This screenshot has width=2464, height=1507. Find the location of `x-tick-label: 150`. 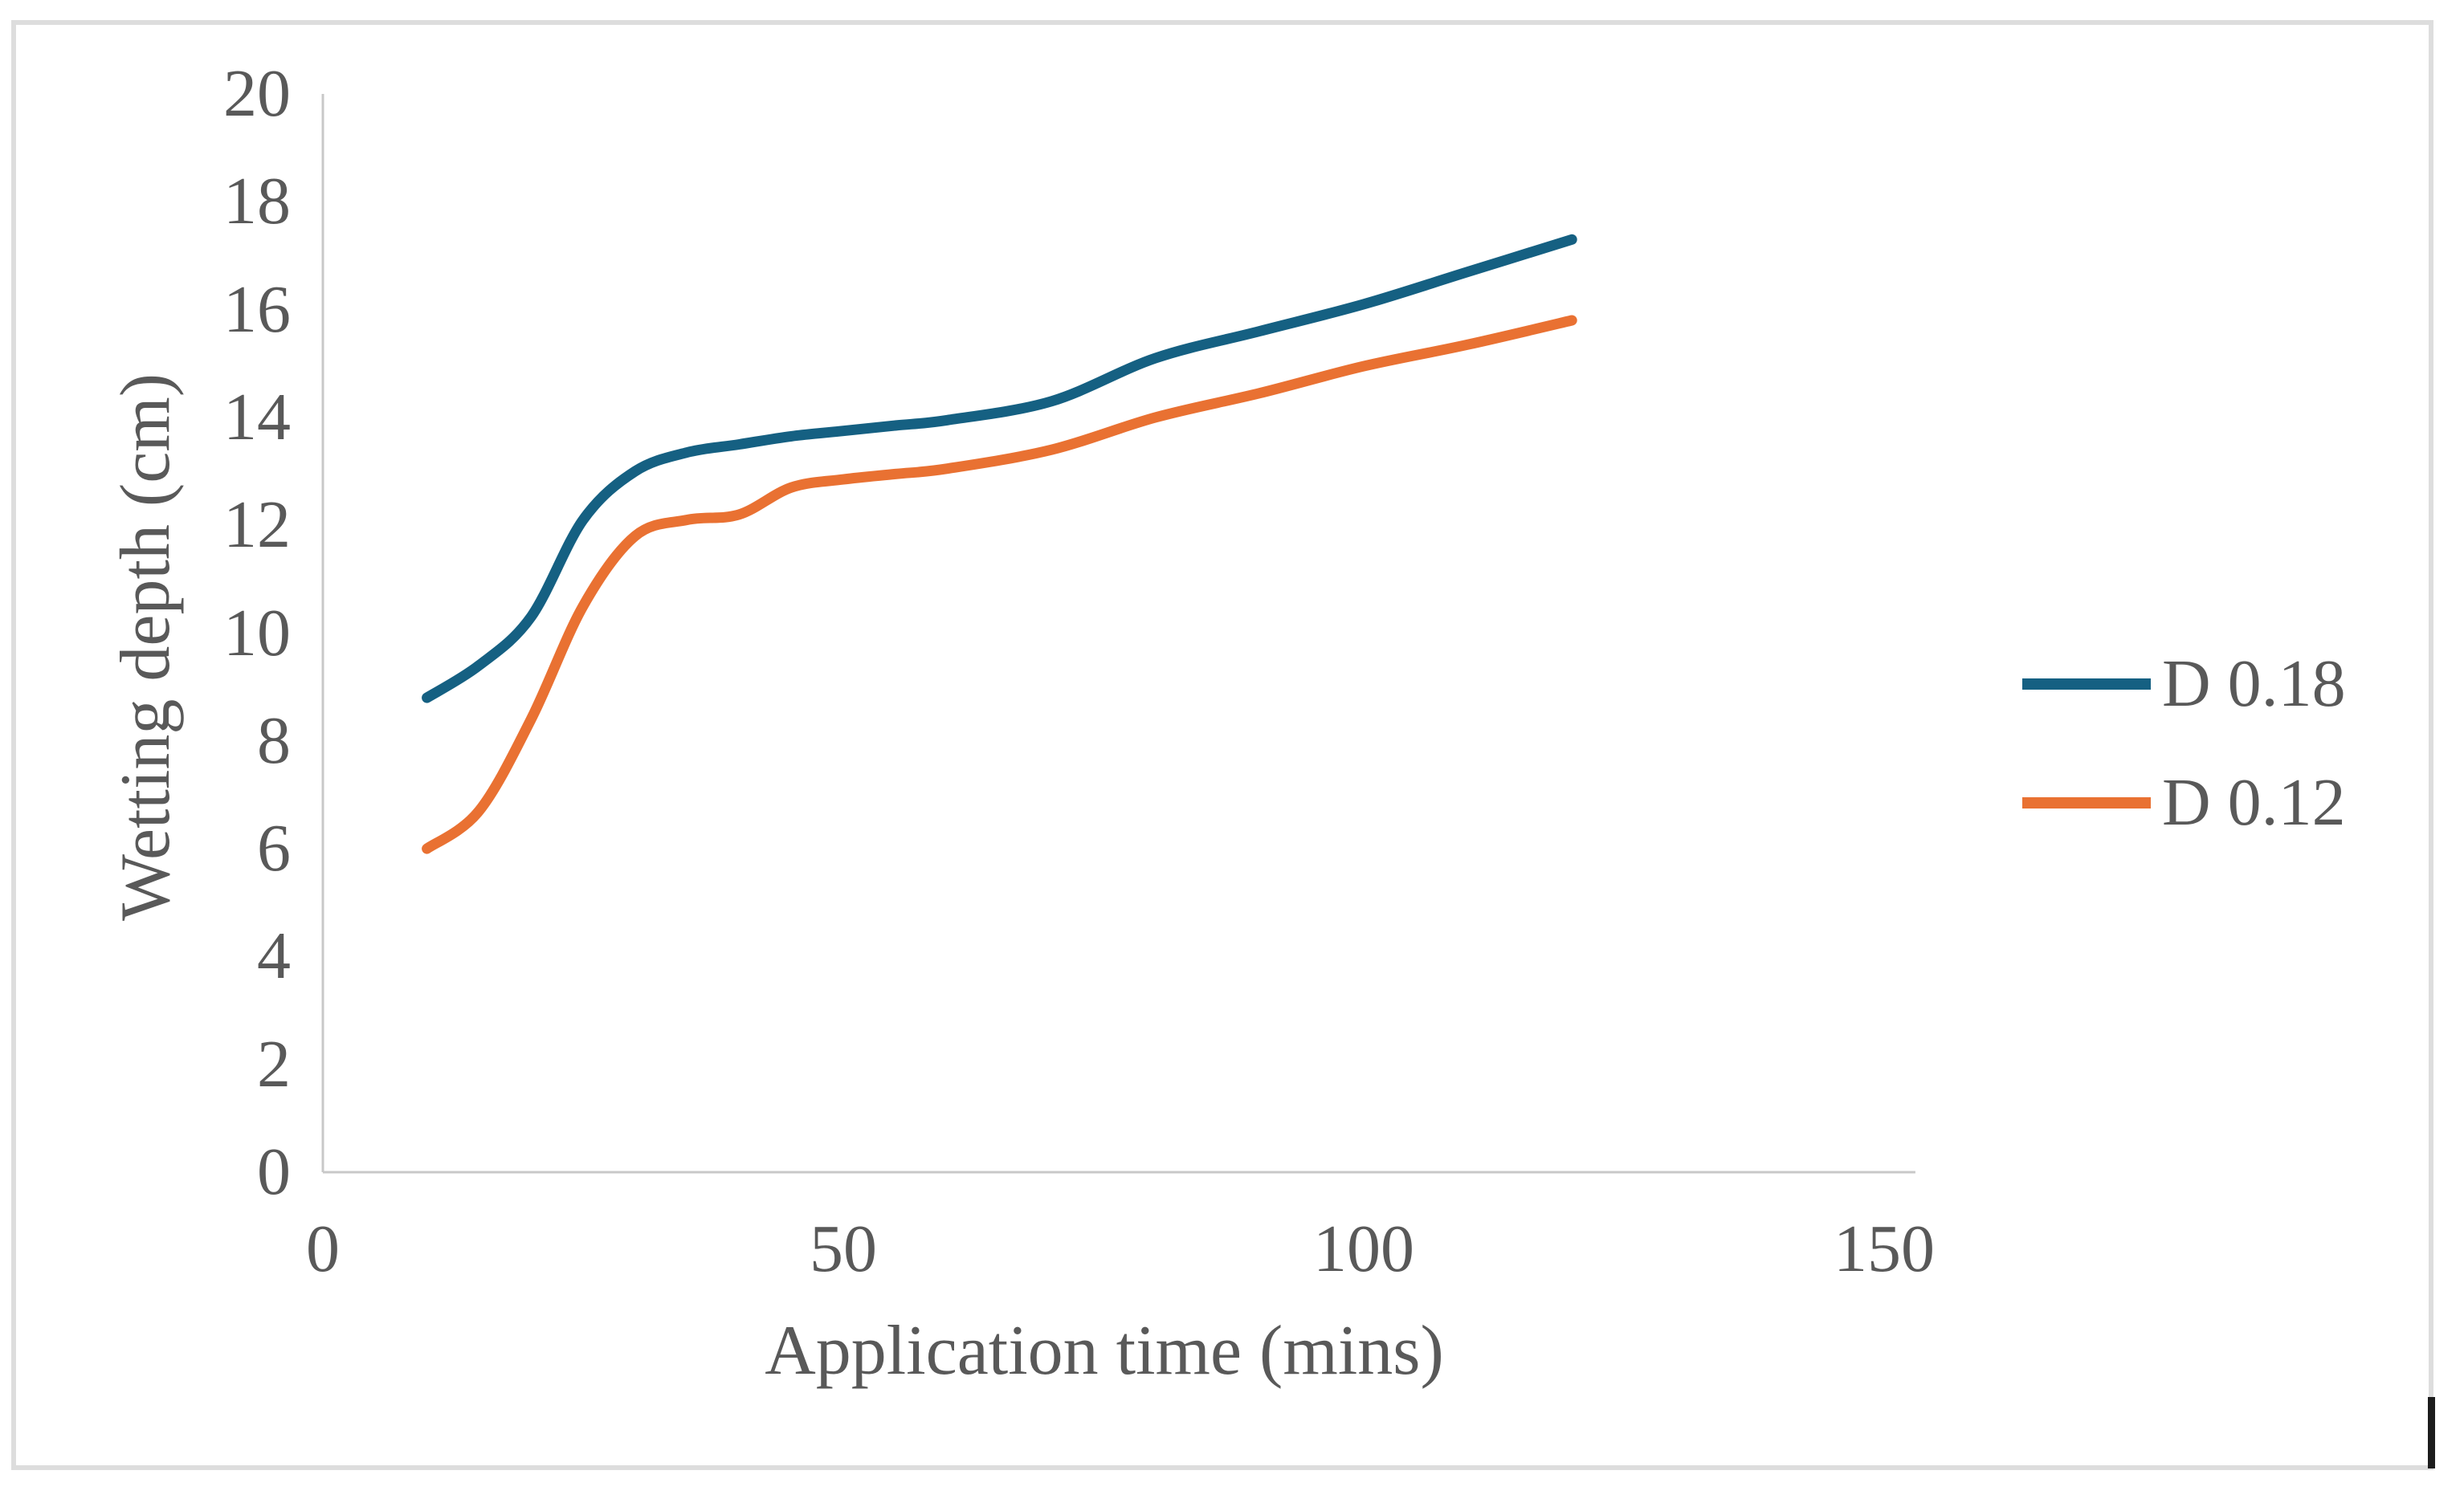

x-tick-label: 150 is located at coordinates (1884, 1249).